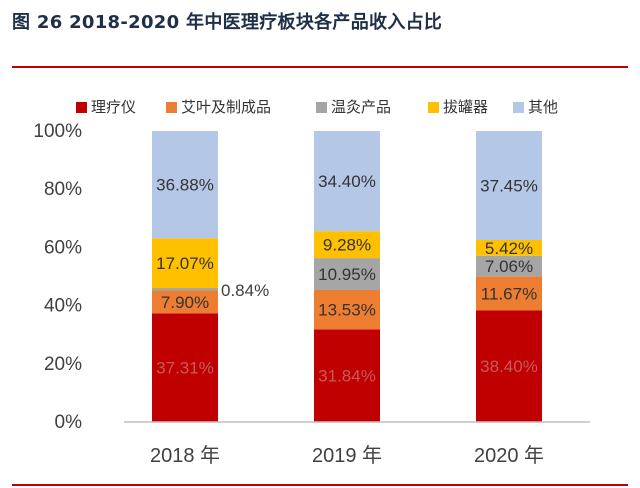 Image resolution: width=640 pixels, height=488 pixels. What do you see at coordinates (113, 107) in the screenshot?
I see `legend-label: 理疗仪` at bounding box center [113, 107].